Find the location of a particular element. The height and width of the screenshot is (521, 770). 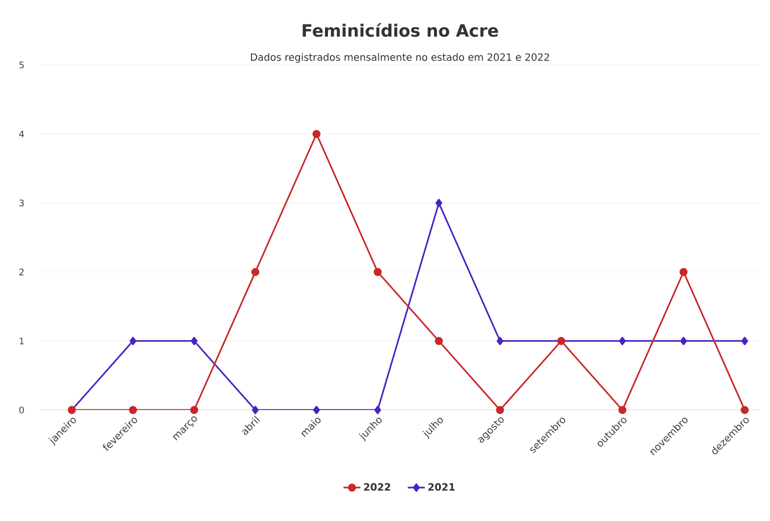

y-tick-label: 2 is located at coordinates (21, 272).